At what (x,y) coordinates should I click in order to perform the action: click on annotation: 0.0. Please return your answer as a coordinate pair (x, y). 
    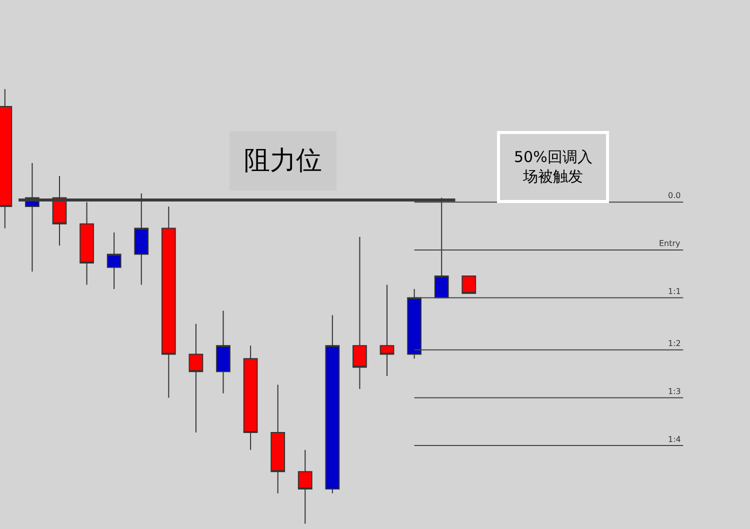
    Looking at the image, I should click on (674, 195).